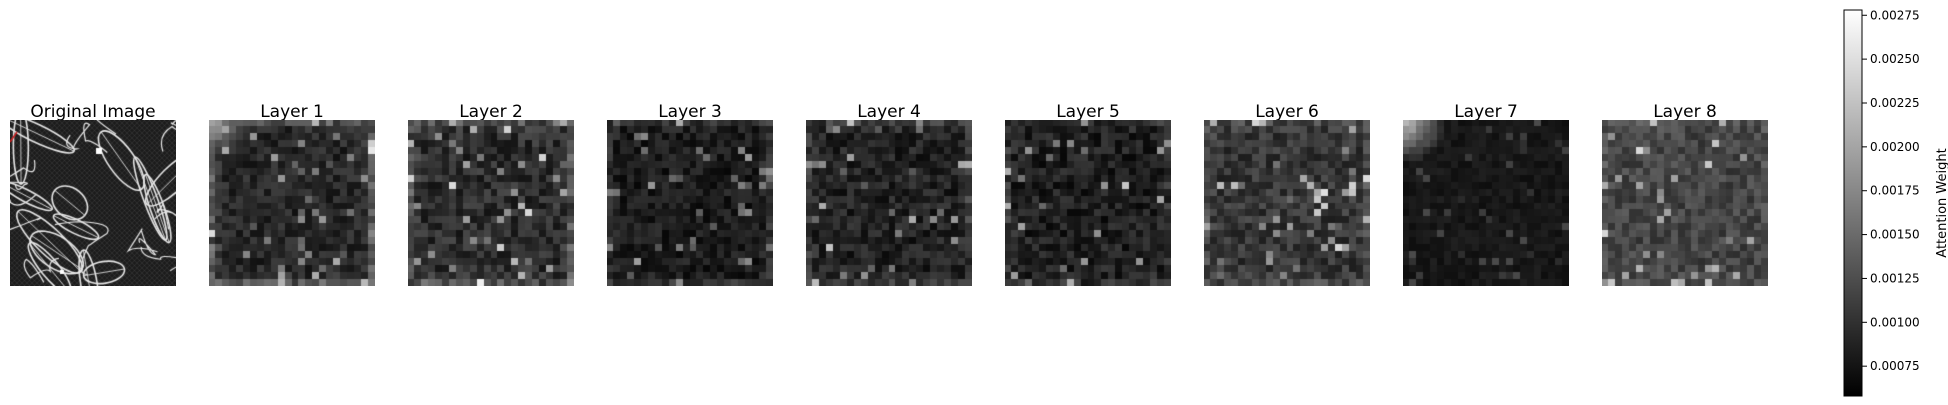 Image resolution: width=1948 pixels, height=405 pixels. I want to click on colorbar-label: Attention Weight, so click(1941, 202).